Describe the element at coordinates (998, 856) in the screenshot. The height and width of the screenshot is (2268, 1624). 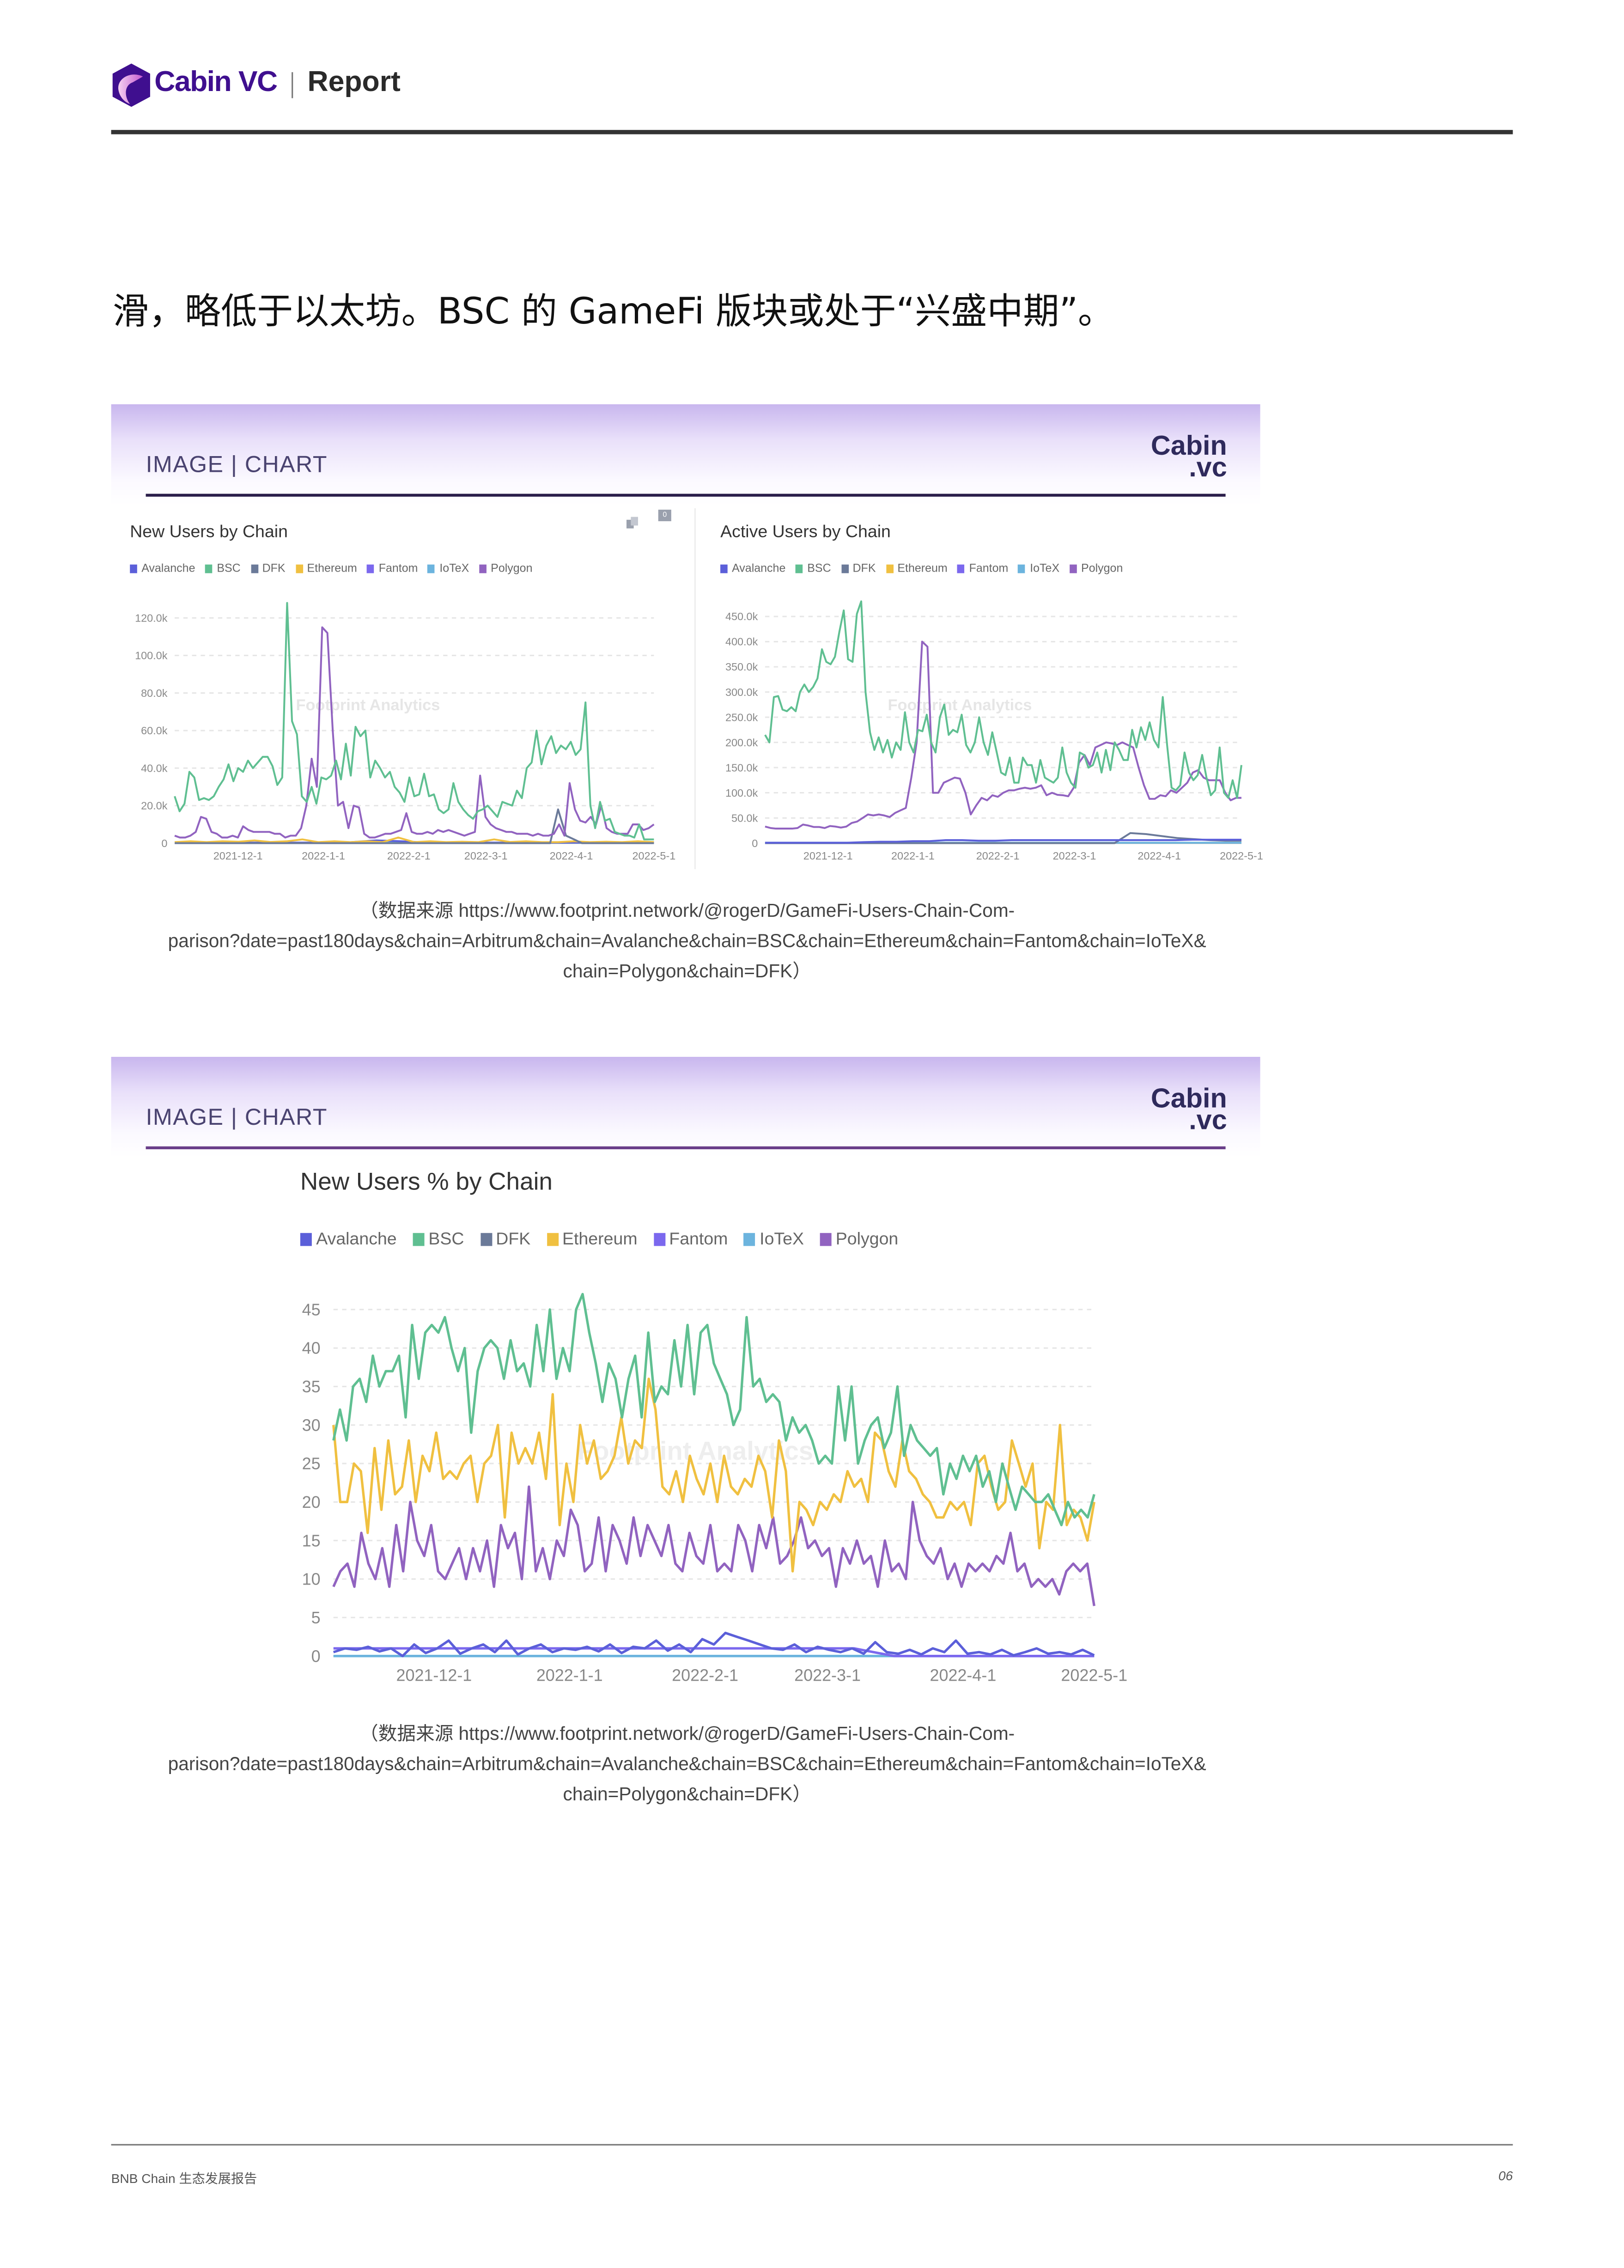
I see `x-tick-label: 2022-2-1` at that location.